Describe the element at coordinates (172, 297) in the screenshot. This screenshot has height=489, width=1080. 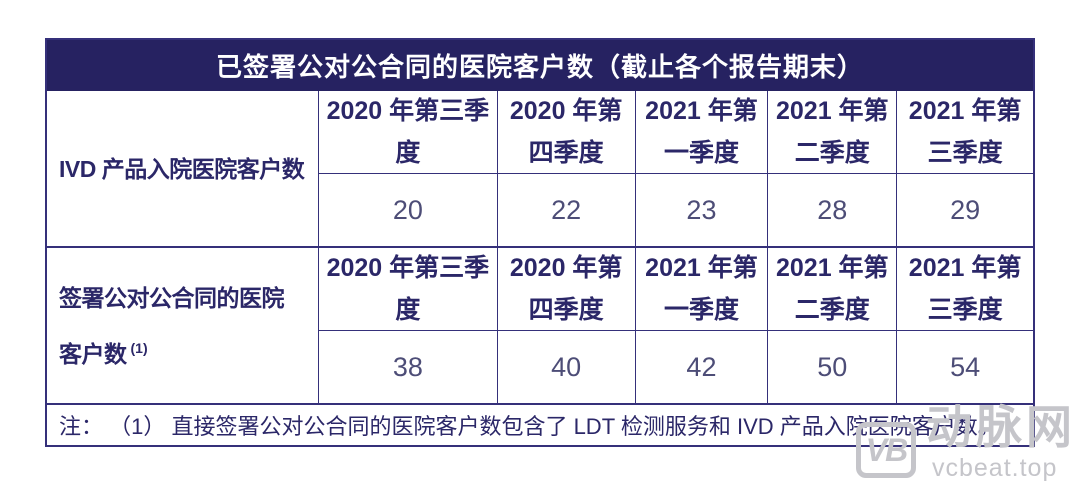
I see `row-label-line1: 签署公对公合同的医院` at that location.